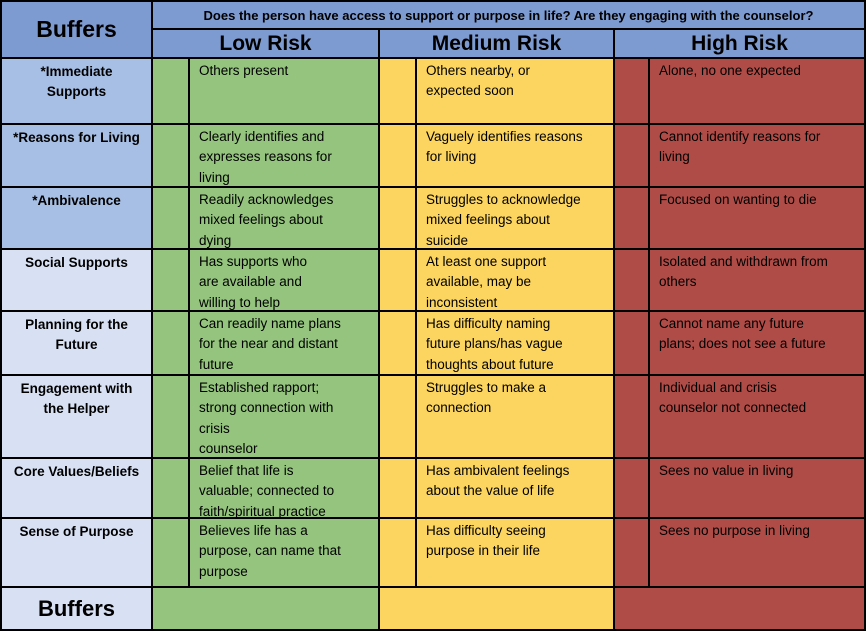 This screenshot has width=866, height=637. What do you see at coordinates (496, 43) in the screenshot?
I see `column-header-medium-risk: Medium Risk` at bounding box center [496, 43].